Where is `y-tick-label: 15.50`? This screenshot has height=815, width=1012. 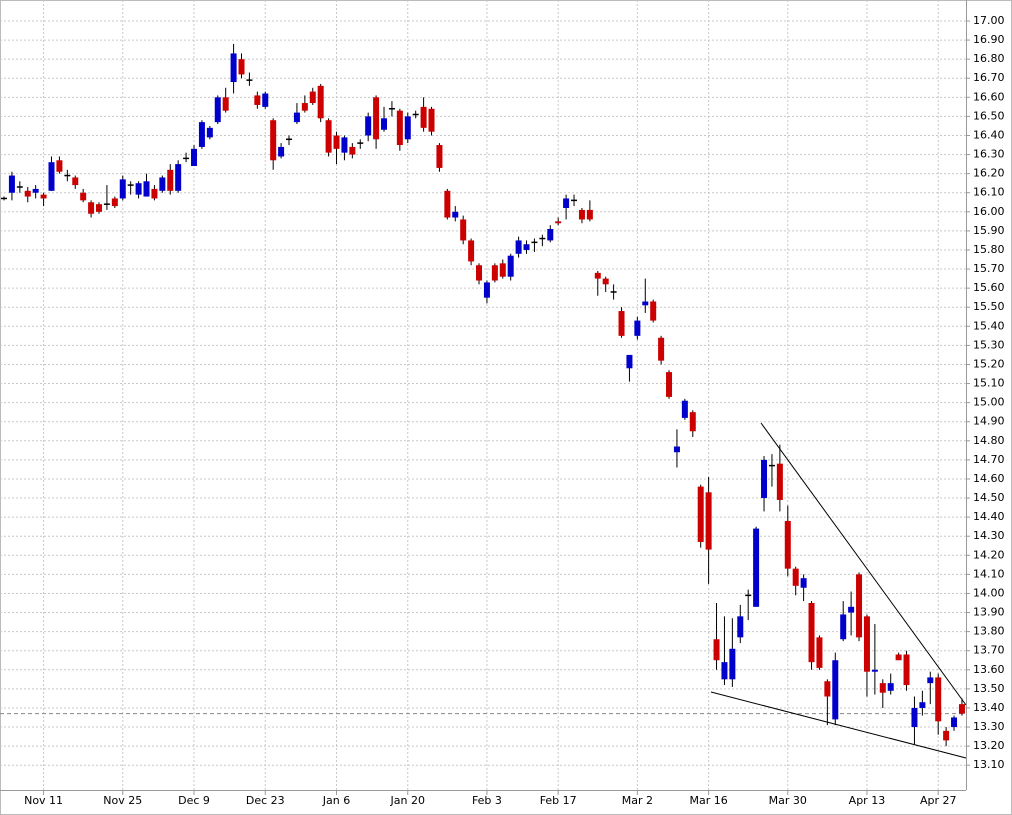 y-tick-label: 15.50 is located at coordinates (989, 306).